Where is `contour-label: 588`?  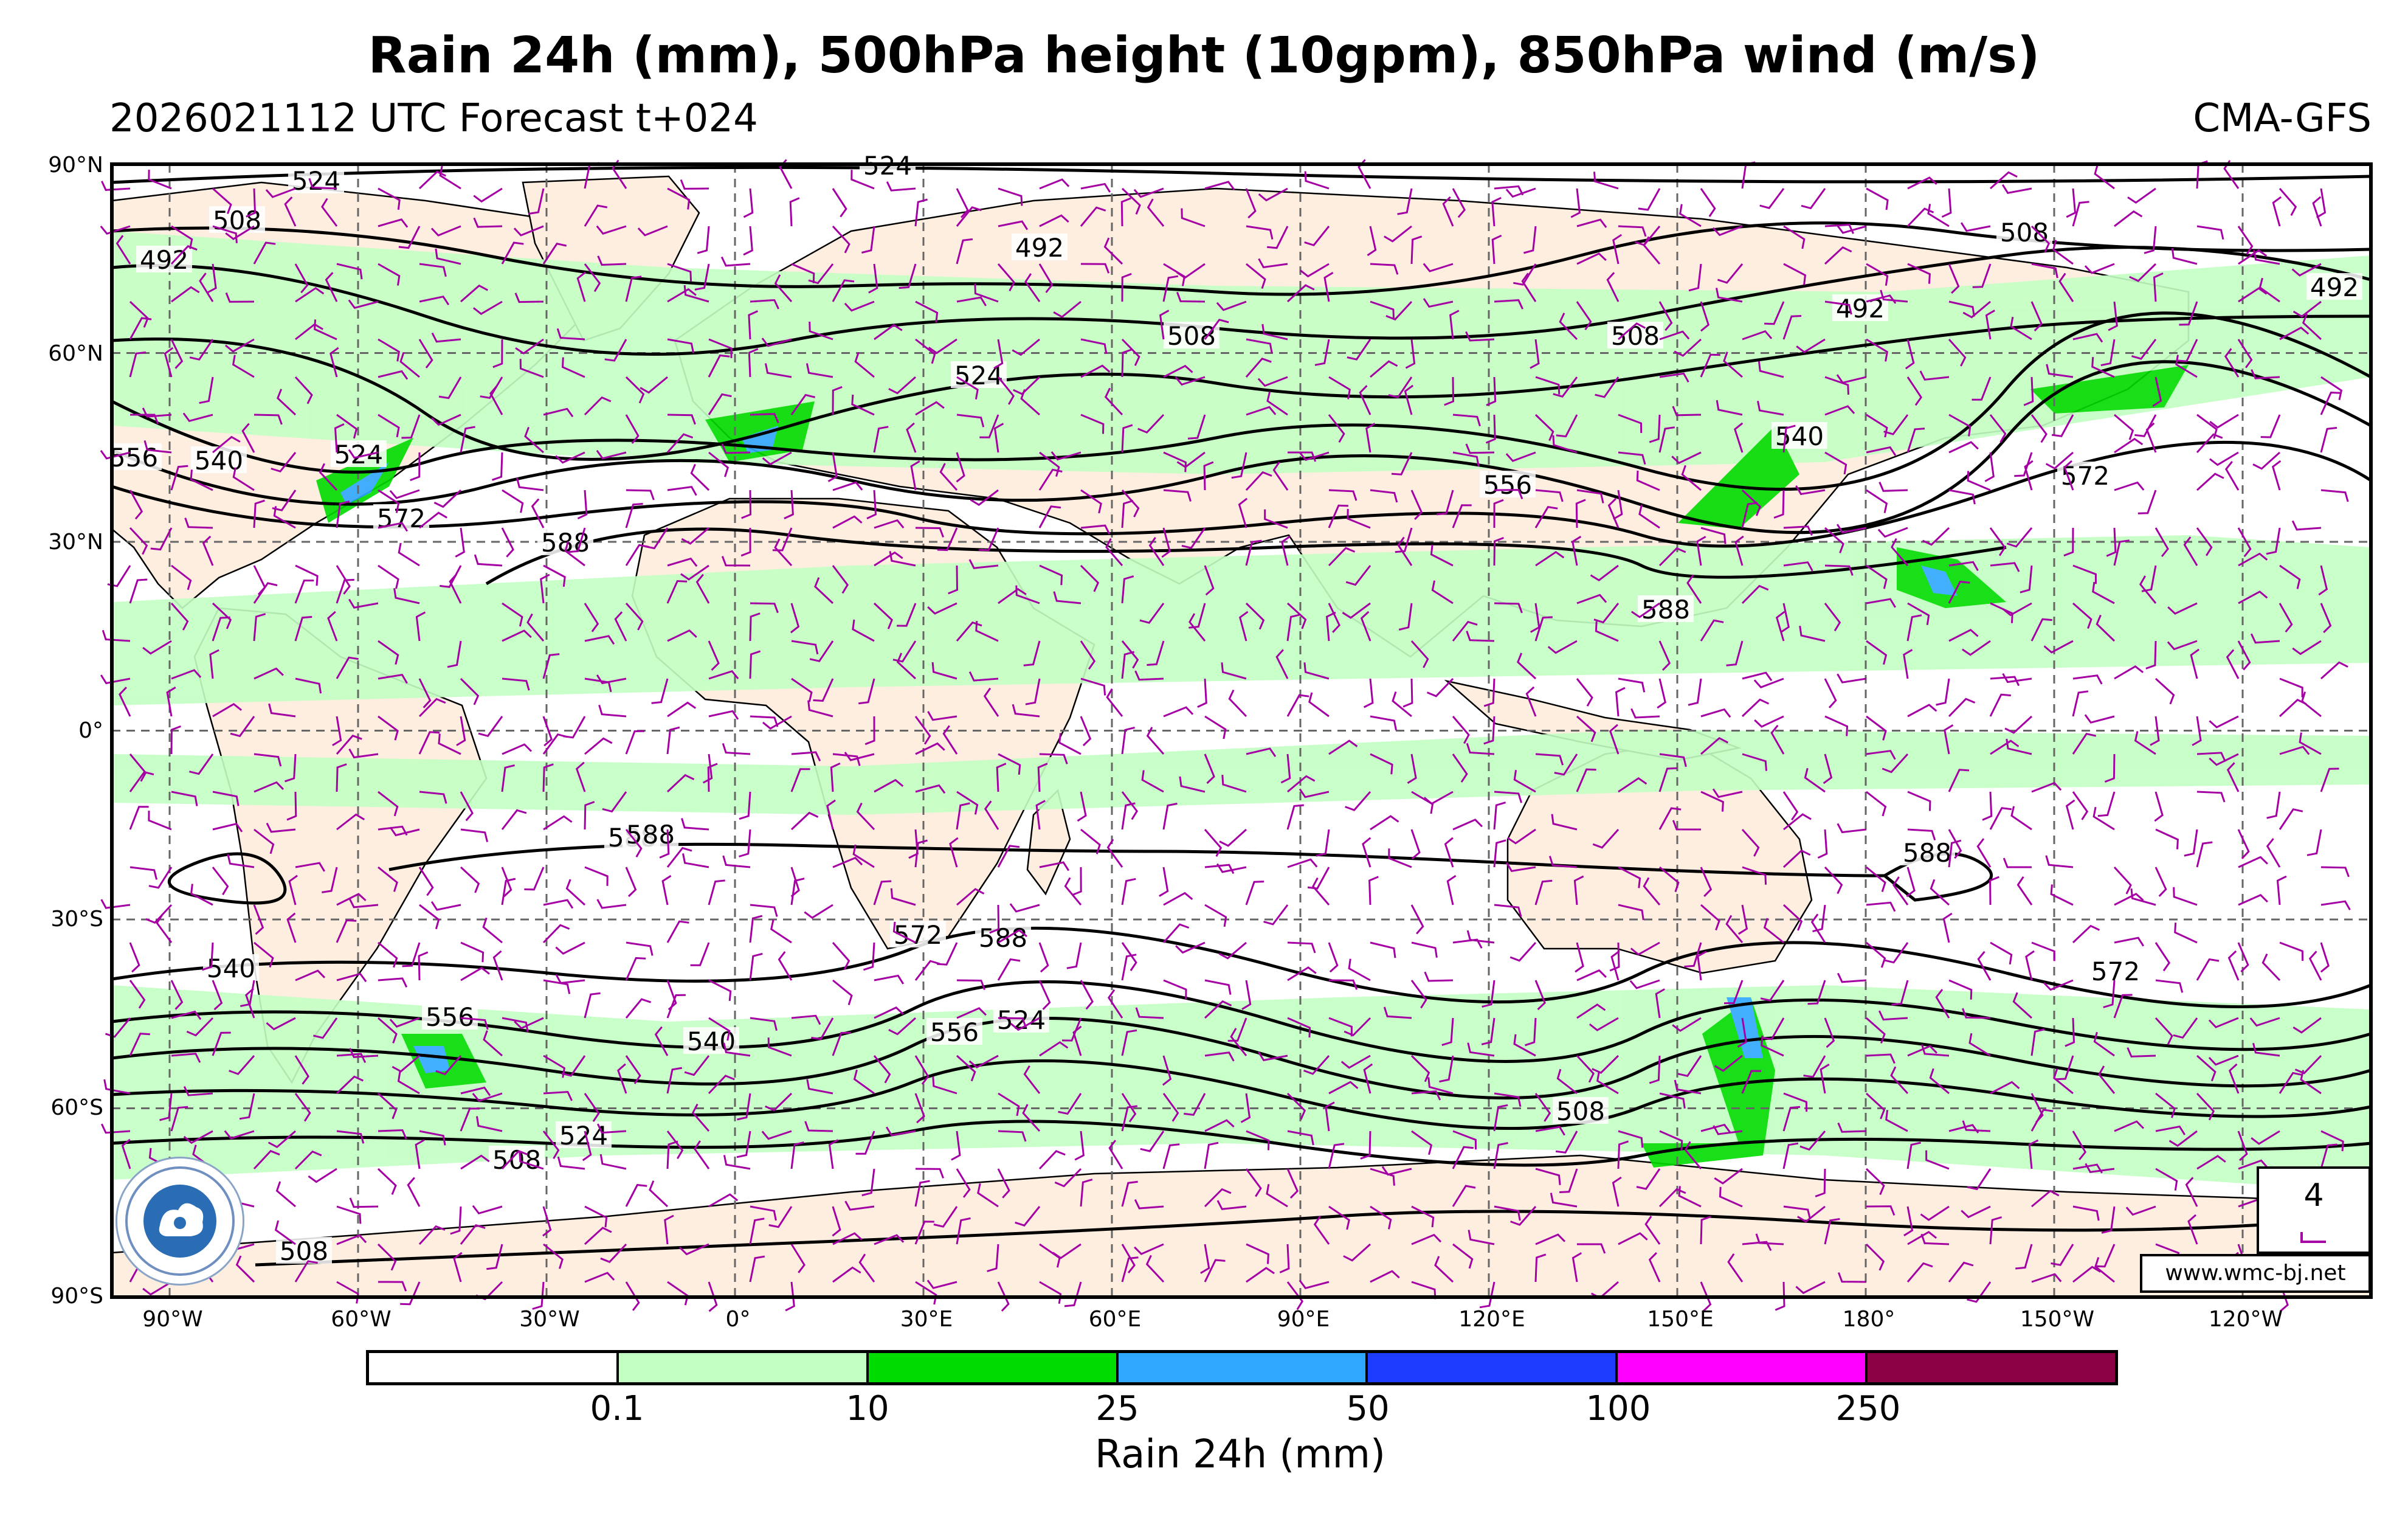 contour-label: 588 is located at coordinates (565, 543).